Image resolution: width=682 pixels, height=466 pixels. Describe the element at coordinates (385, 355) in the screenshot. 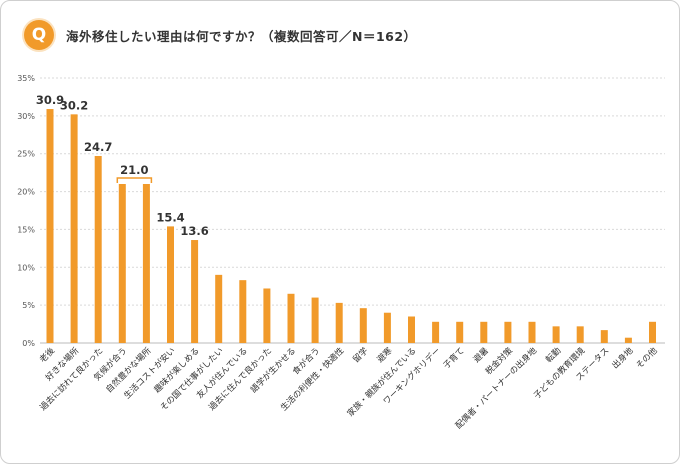

I see `category-label: 避寒` at that location.